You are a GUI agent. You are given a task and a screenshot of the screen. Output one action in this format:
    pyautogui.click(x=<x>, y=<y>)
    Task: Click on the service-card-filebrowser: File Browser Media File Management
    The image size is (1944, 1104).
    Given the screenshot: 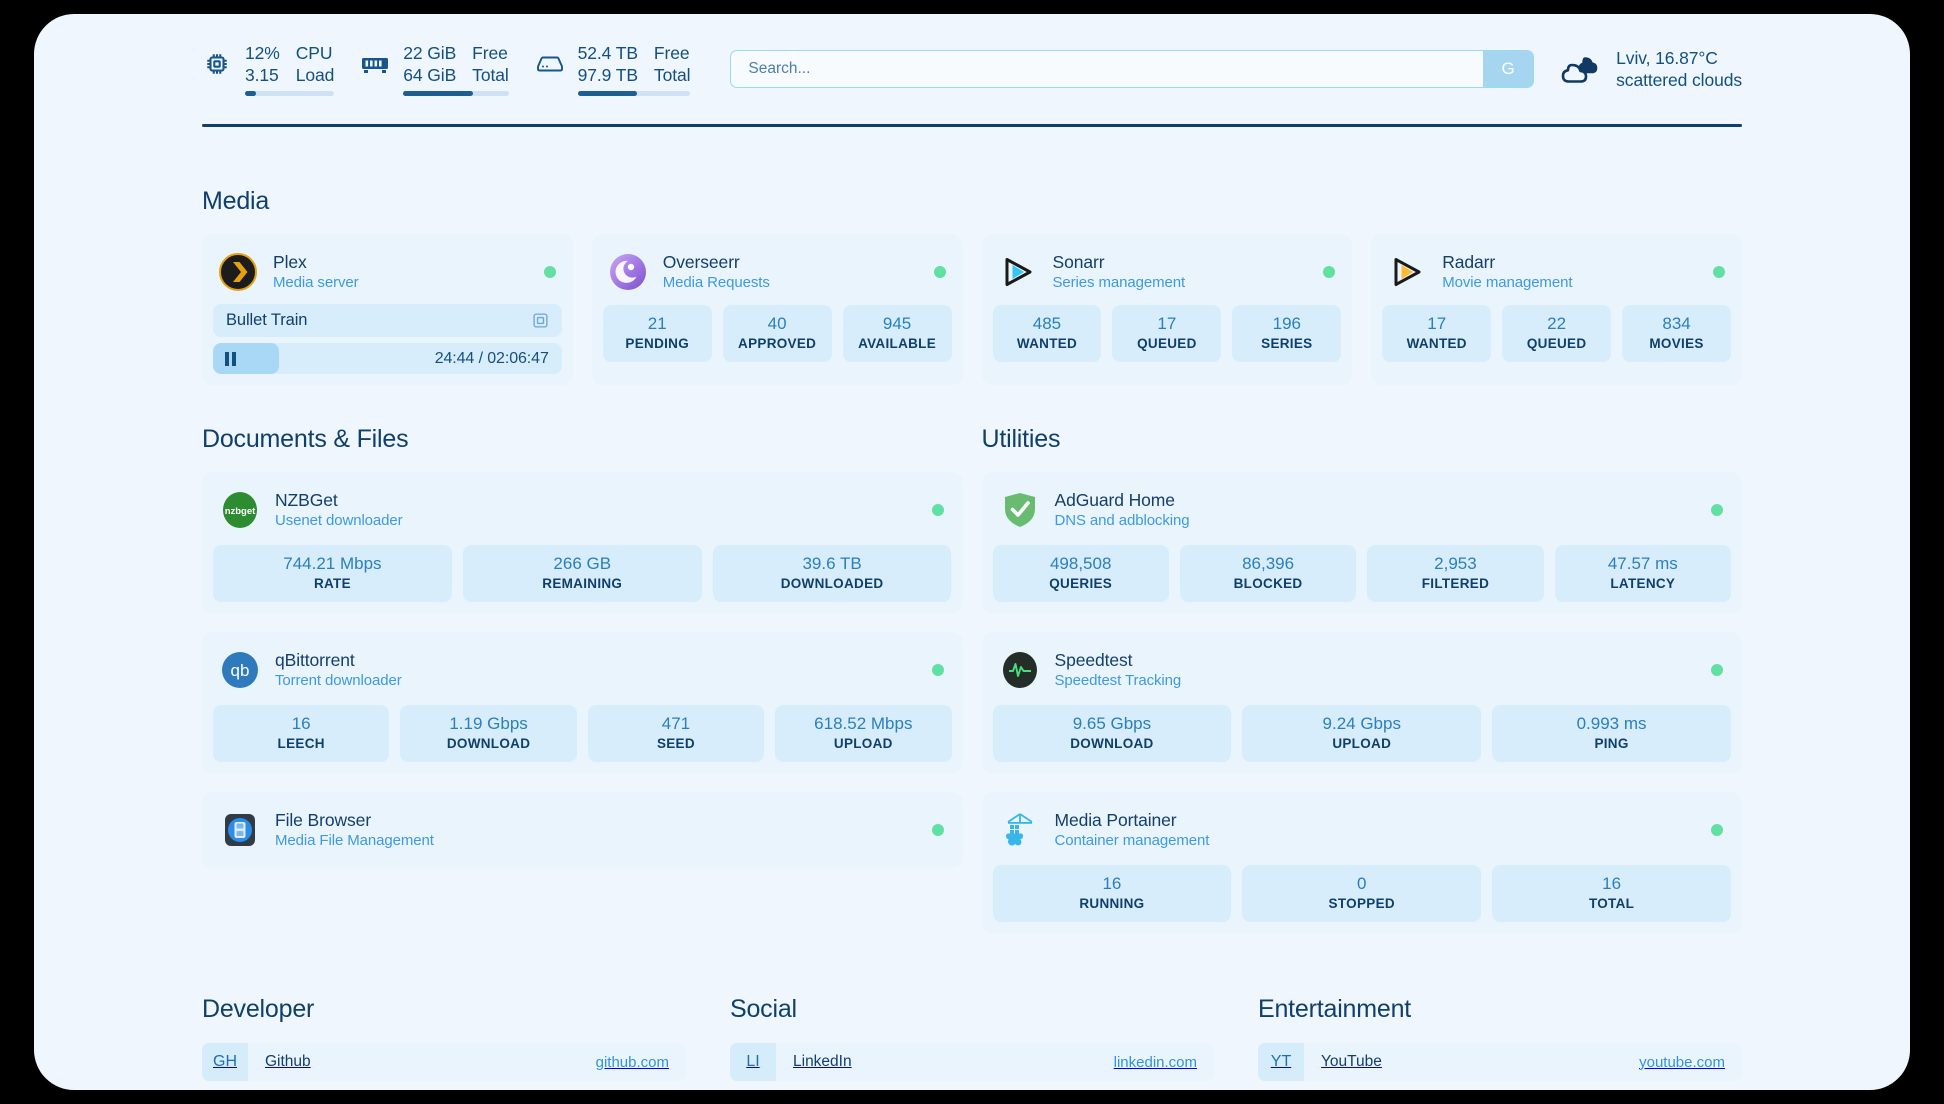 What is the action you would take?
    pyautogui.click(x=582, y=830)
    